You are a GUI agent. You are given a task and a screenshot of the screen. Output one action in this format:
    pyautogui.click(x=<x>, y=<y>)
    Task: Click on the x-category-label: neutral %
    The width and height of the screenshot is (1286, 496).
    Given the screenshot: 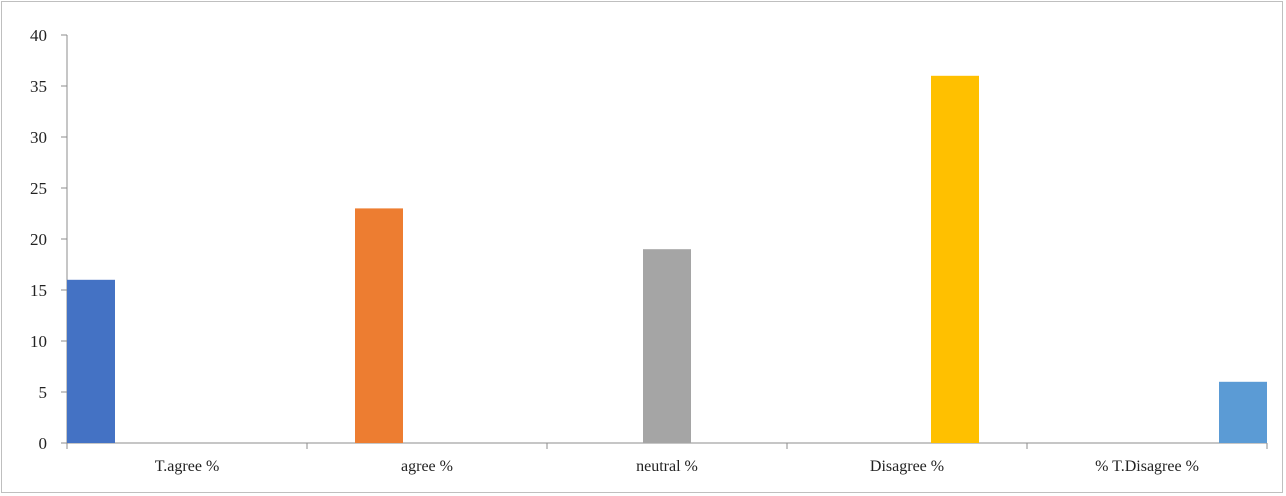 What is the action you would take?
    pyautogui.click(x=667, y=466)
    